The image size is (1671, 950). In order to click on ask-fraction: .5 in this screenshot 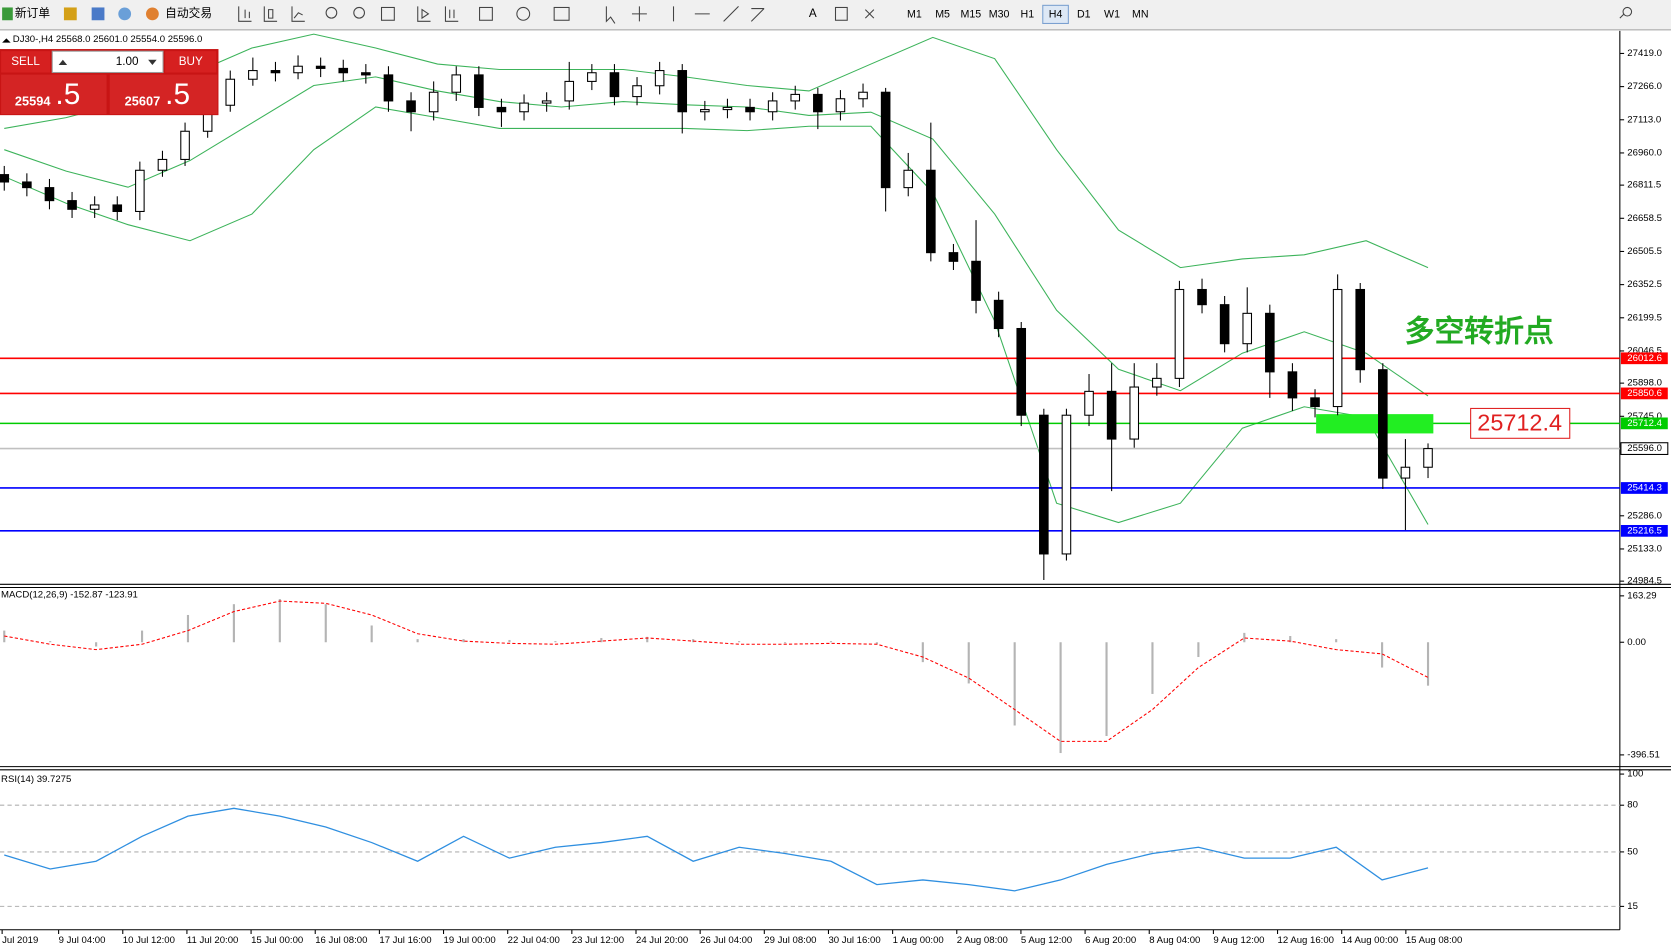, I will do `click(177, 94)`.